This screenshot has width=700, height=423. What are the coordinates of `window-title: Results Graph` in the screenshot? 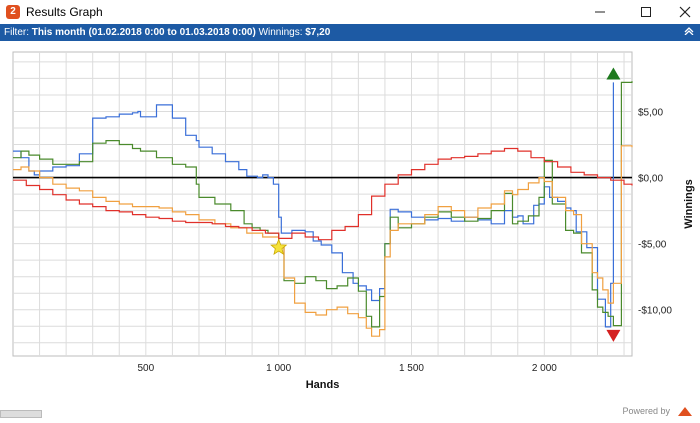 It's located at (64, 12).